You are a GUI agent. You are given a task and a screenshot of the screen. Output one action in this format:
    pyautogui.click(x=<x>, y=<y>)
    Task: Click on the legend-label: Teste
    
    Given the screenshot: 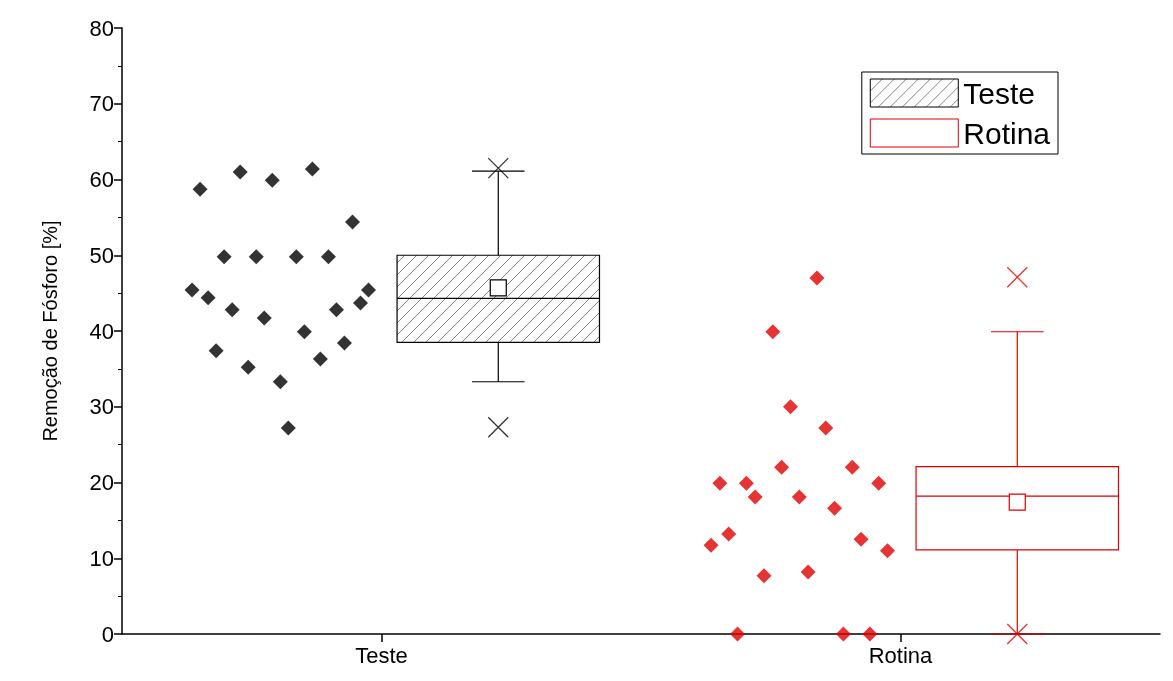 What is the action you would take?
    pyautogui.click(x=999, y=93)
    